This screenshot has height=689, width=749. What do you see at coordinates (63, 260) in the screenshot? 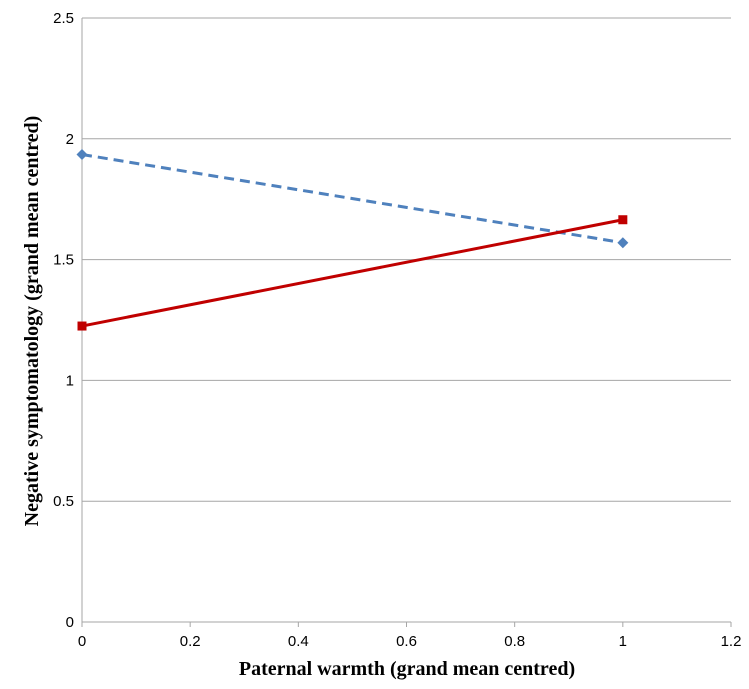
I see `y-tick-label: 1.5` at bounding box center [63, 260].